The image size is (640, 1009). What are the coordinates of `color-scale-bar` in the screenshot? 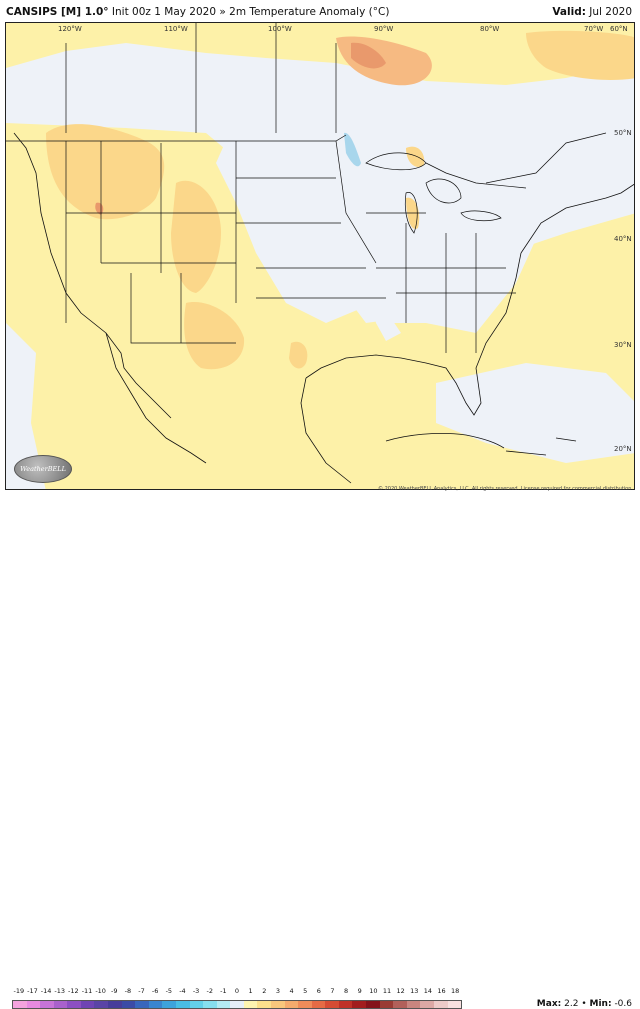 It's located at (237, 1004).